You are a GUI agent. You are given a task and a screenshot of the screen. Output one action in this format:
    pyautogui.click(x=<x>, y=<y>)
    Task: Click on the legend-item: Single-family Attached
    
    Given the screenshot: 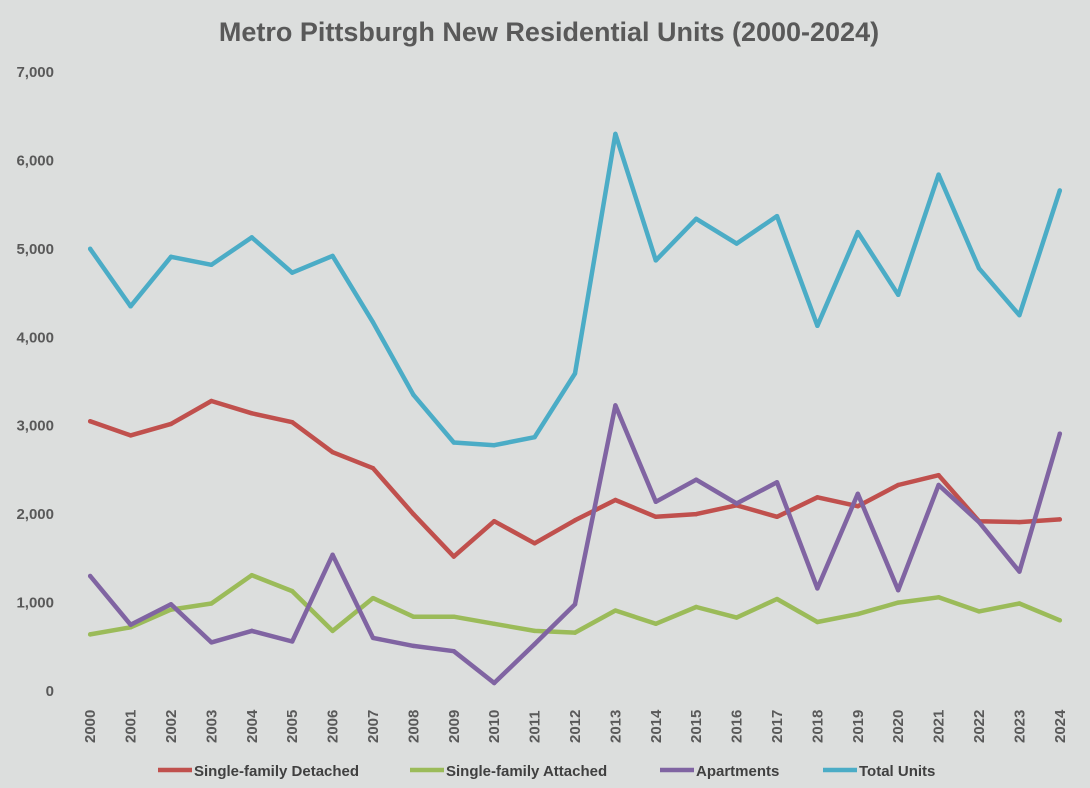 What is the action you would take?
    pyautogui.click(x=508, y=771)
    